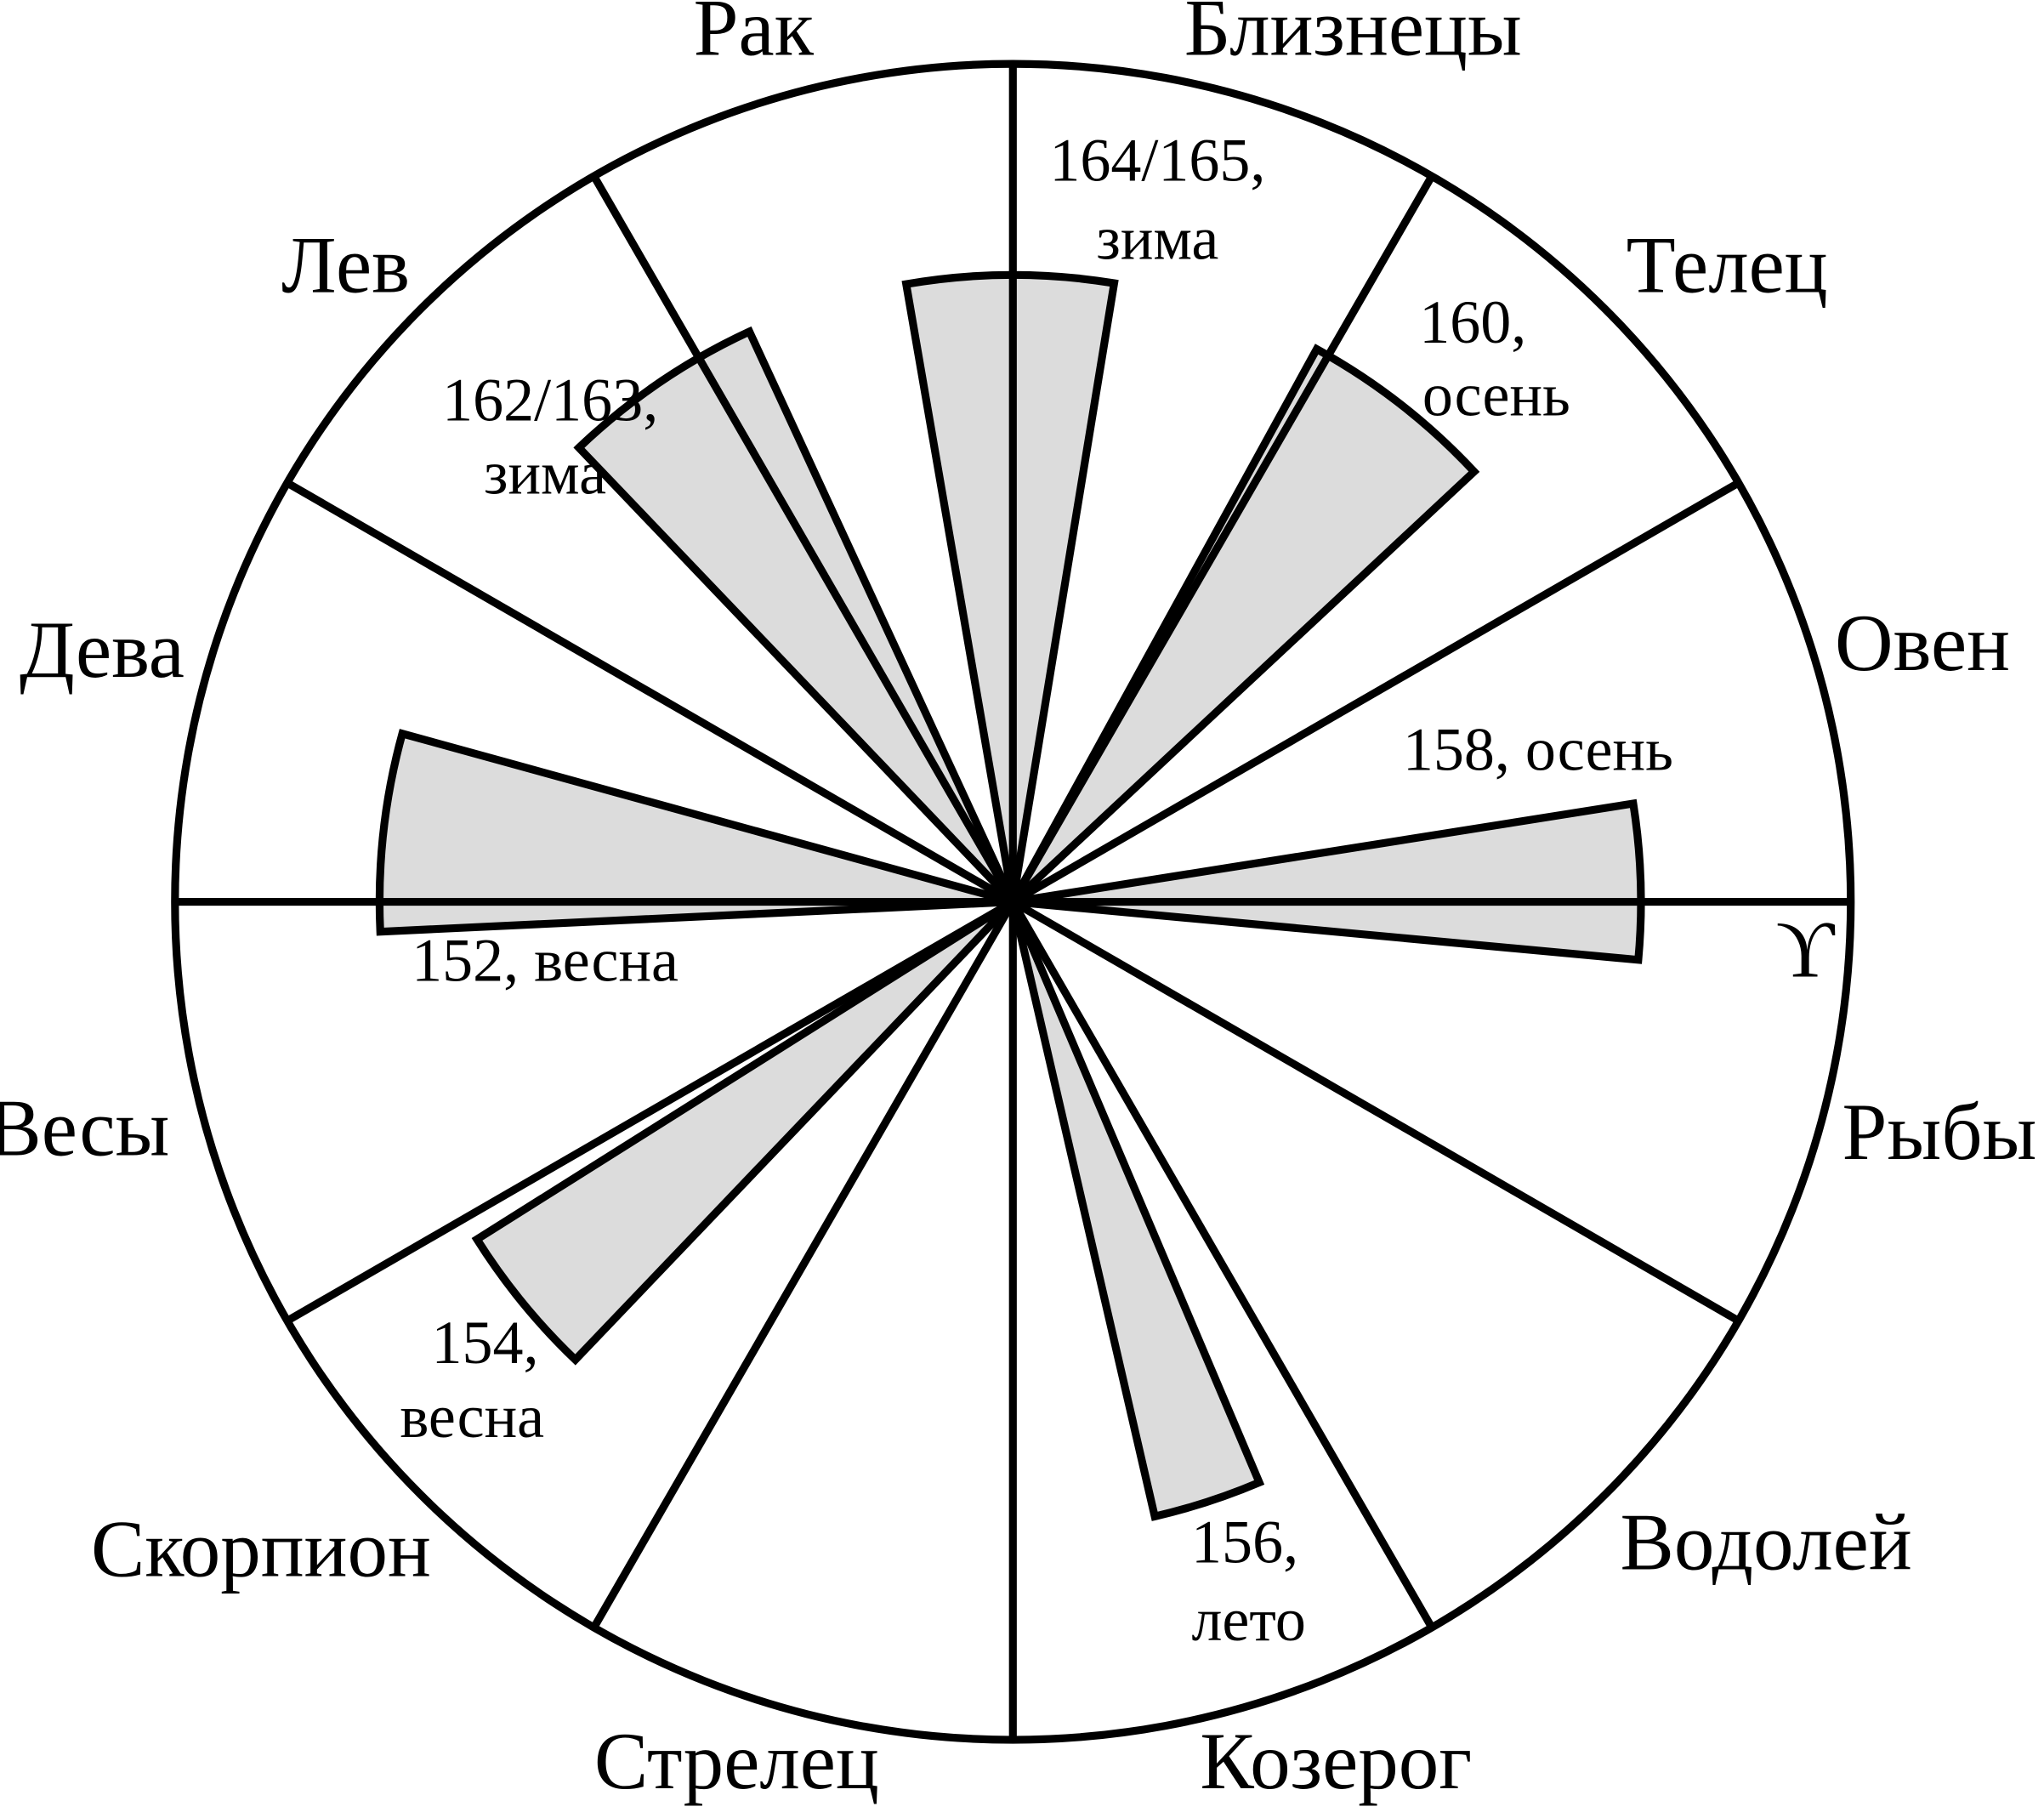 Image resolution: width=2044 pixels, height=1818 pixels. Describe the element at coordinates (1923, 643) in the screenshot. I see `sign-label: Овен` at that location.